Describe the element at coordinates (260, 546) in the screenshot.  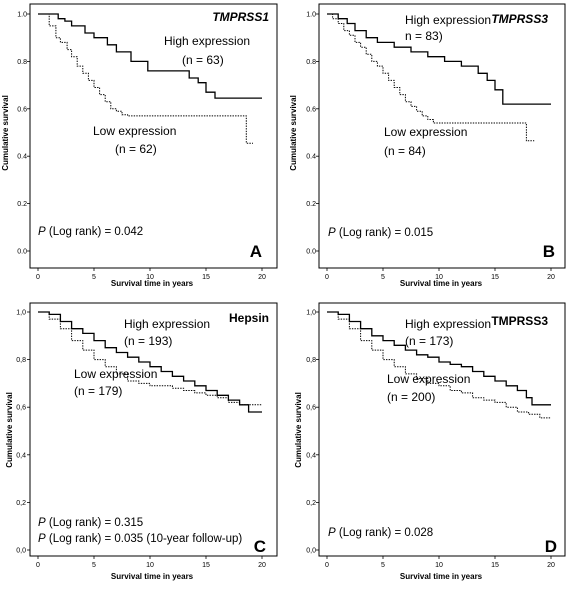
I see `panel-letter: C` at that location.